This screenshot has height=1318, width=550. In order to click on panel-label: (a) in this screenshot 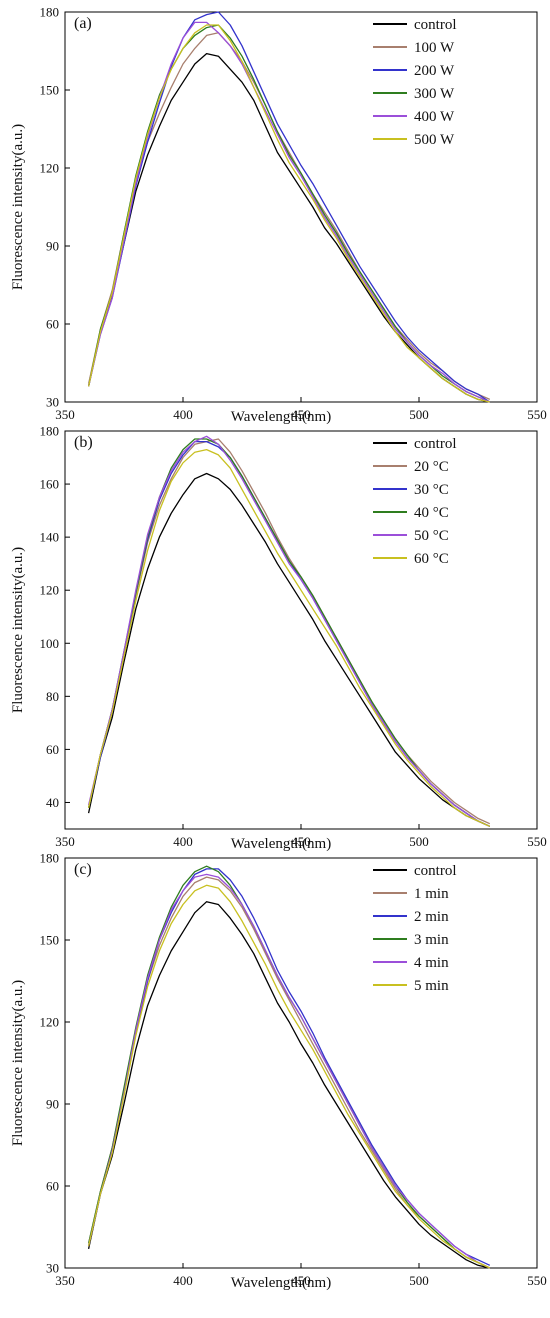, I will do `click(83, 23)`.